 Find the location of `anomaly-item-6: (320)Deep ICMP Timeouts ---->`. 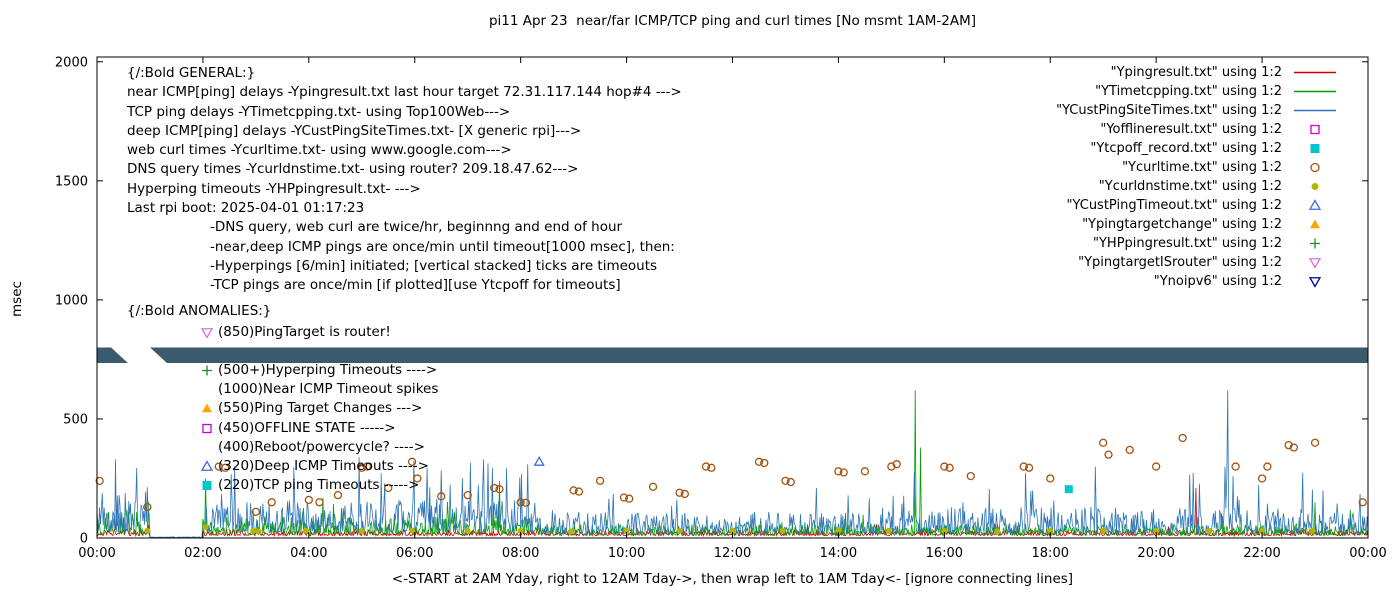

anomaly-item-6: (320)Deep ICMP Timeouts ----> is located at coordinates (314, 465).